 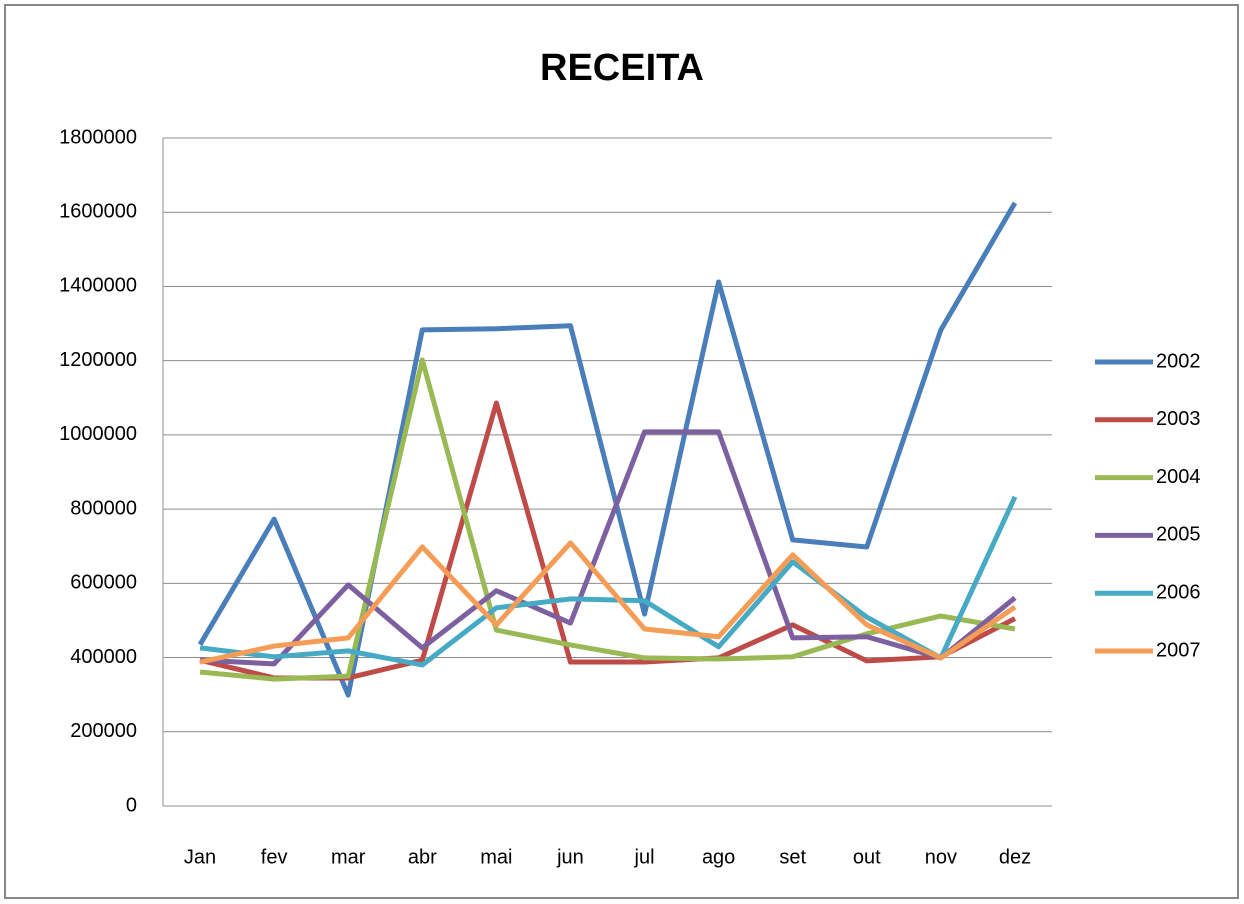 What do you see at coordinates (718, 857) in the screenshot?
I see `x-tick-label: ago` at bounding box center [718, 857].